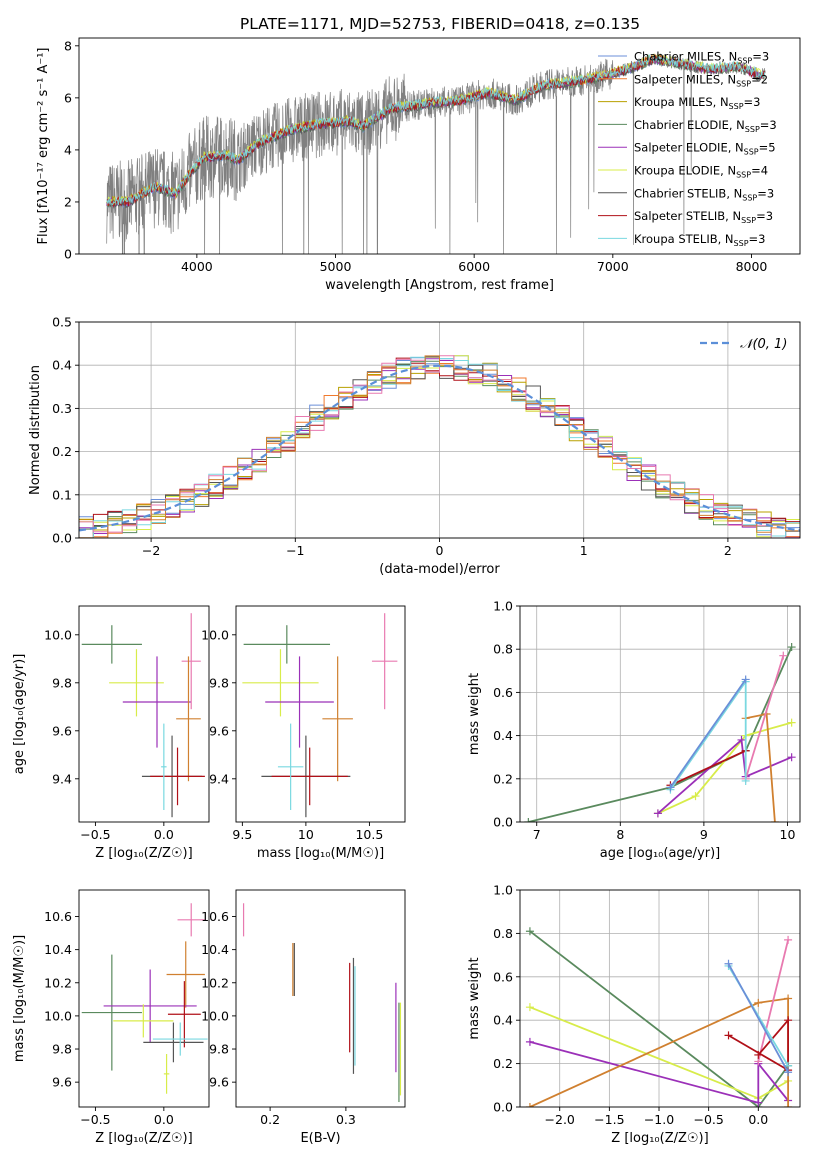  I want to click on x-axis-label: (data-model)/error, so click(439, 569).